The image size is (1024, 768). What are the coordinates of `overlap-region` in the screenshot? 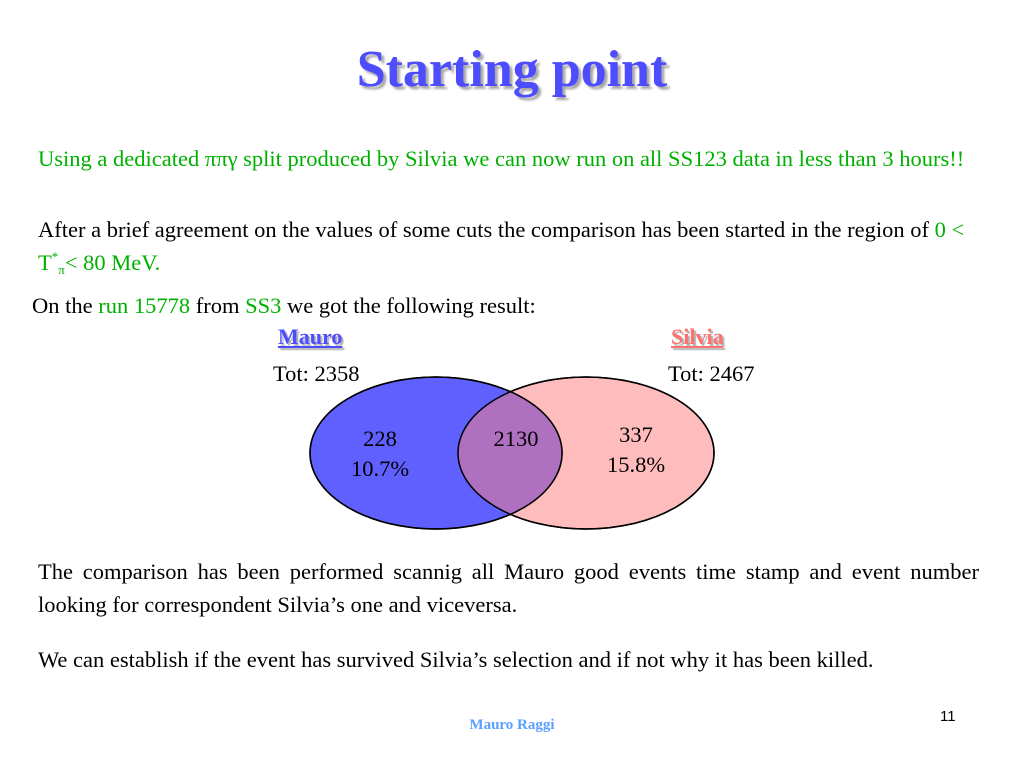 It's located at (510, 453).